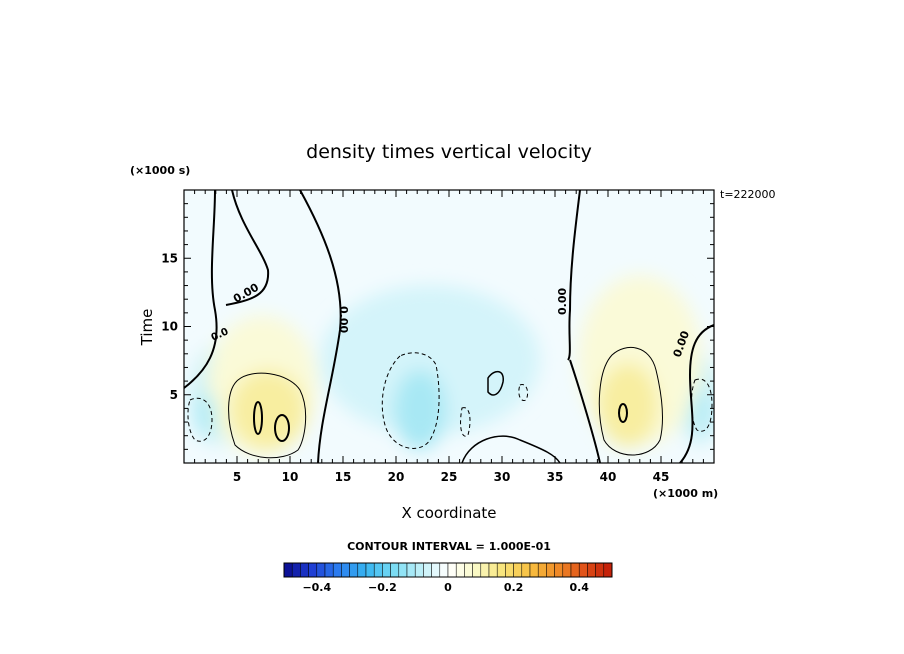  I want to click on colorbar-tick-label: 0.2, so click(514, 587).